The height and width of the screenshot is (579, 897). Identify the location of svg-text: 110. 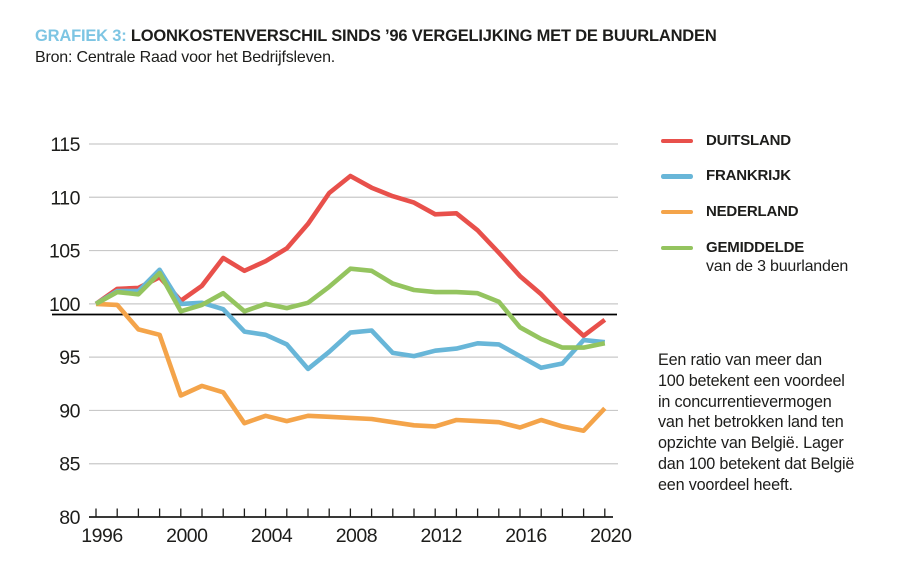
(65, 198).